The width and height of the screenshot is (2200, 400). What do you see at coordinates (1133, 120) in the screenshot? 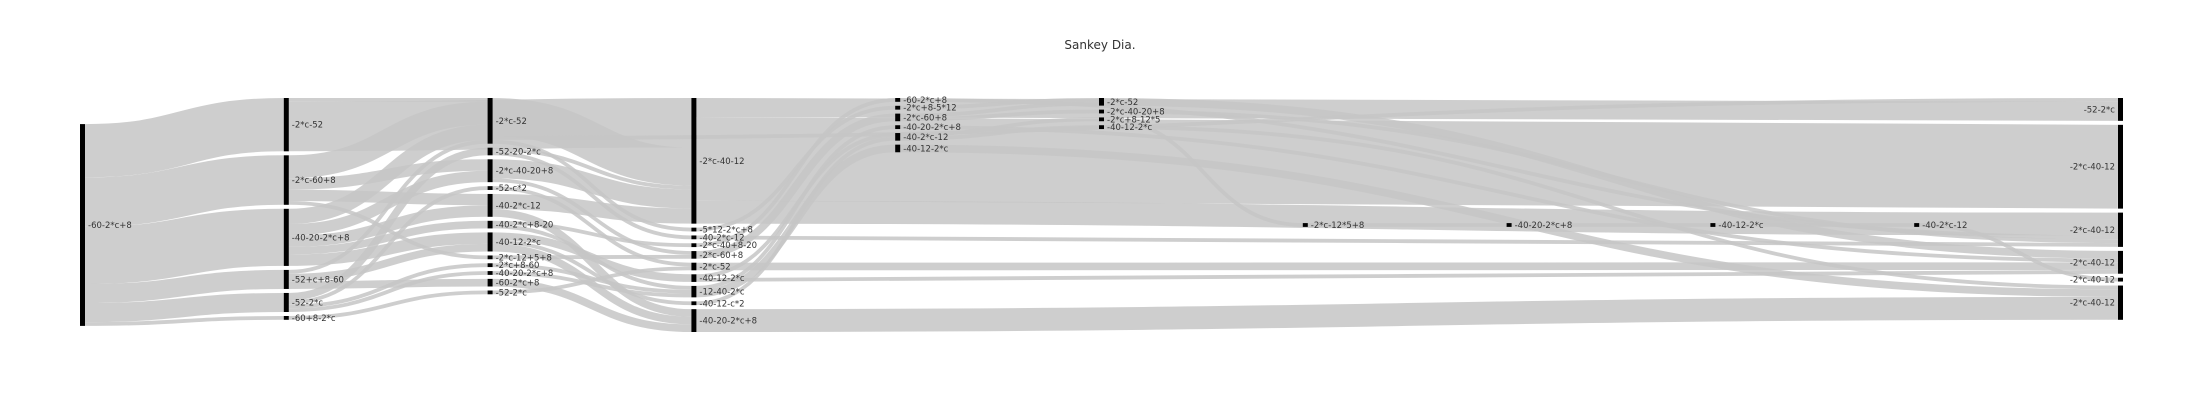
I see `sankey-node-label: -2*c+8-12*5` at bounding box center [1133, 120].